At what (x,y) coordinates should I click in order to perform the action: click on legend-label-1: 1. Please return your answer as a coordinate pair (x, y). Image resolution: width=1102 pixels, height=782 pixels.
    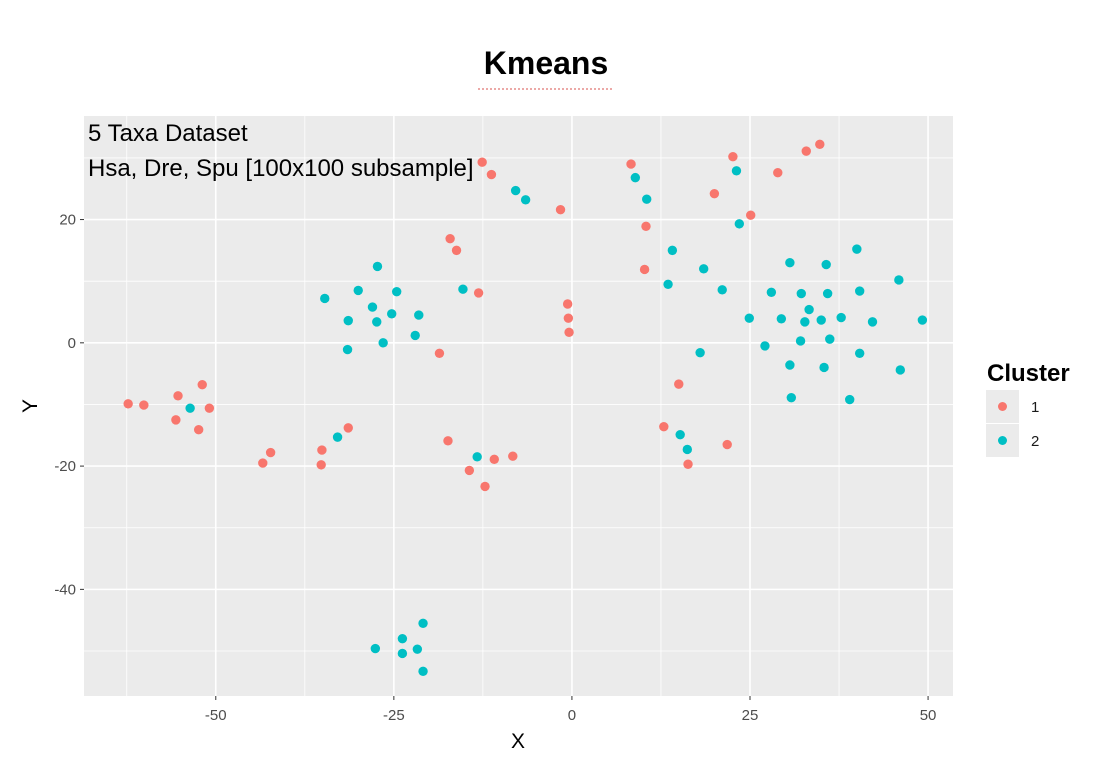
    Looking at the image, I should click on (1035, 407).